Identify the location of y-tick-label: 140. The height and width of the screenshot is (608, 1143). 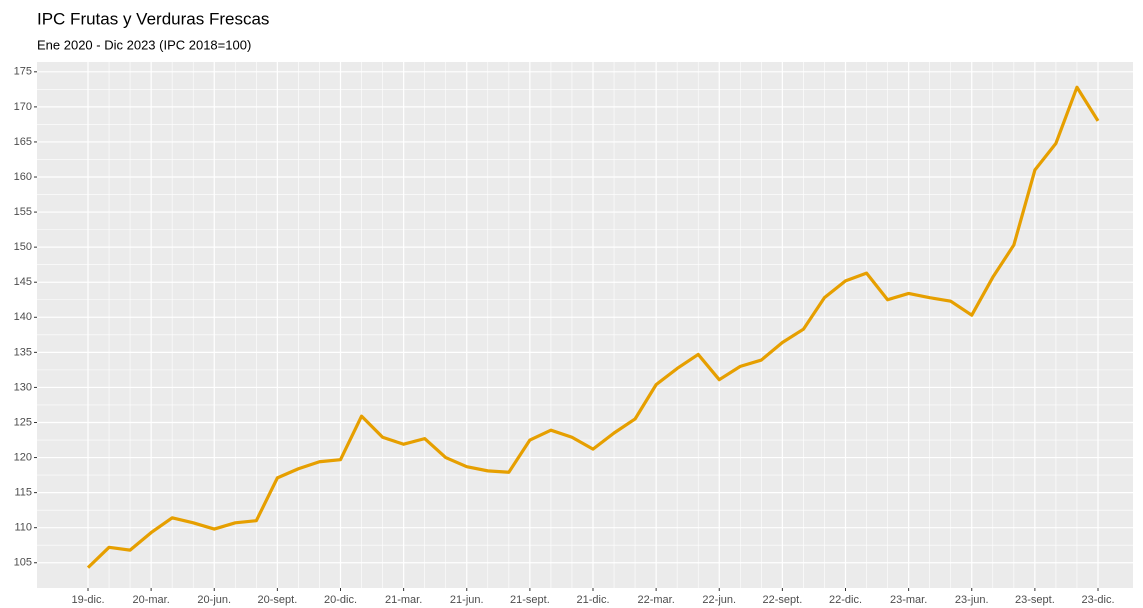
(23, 317).